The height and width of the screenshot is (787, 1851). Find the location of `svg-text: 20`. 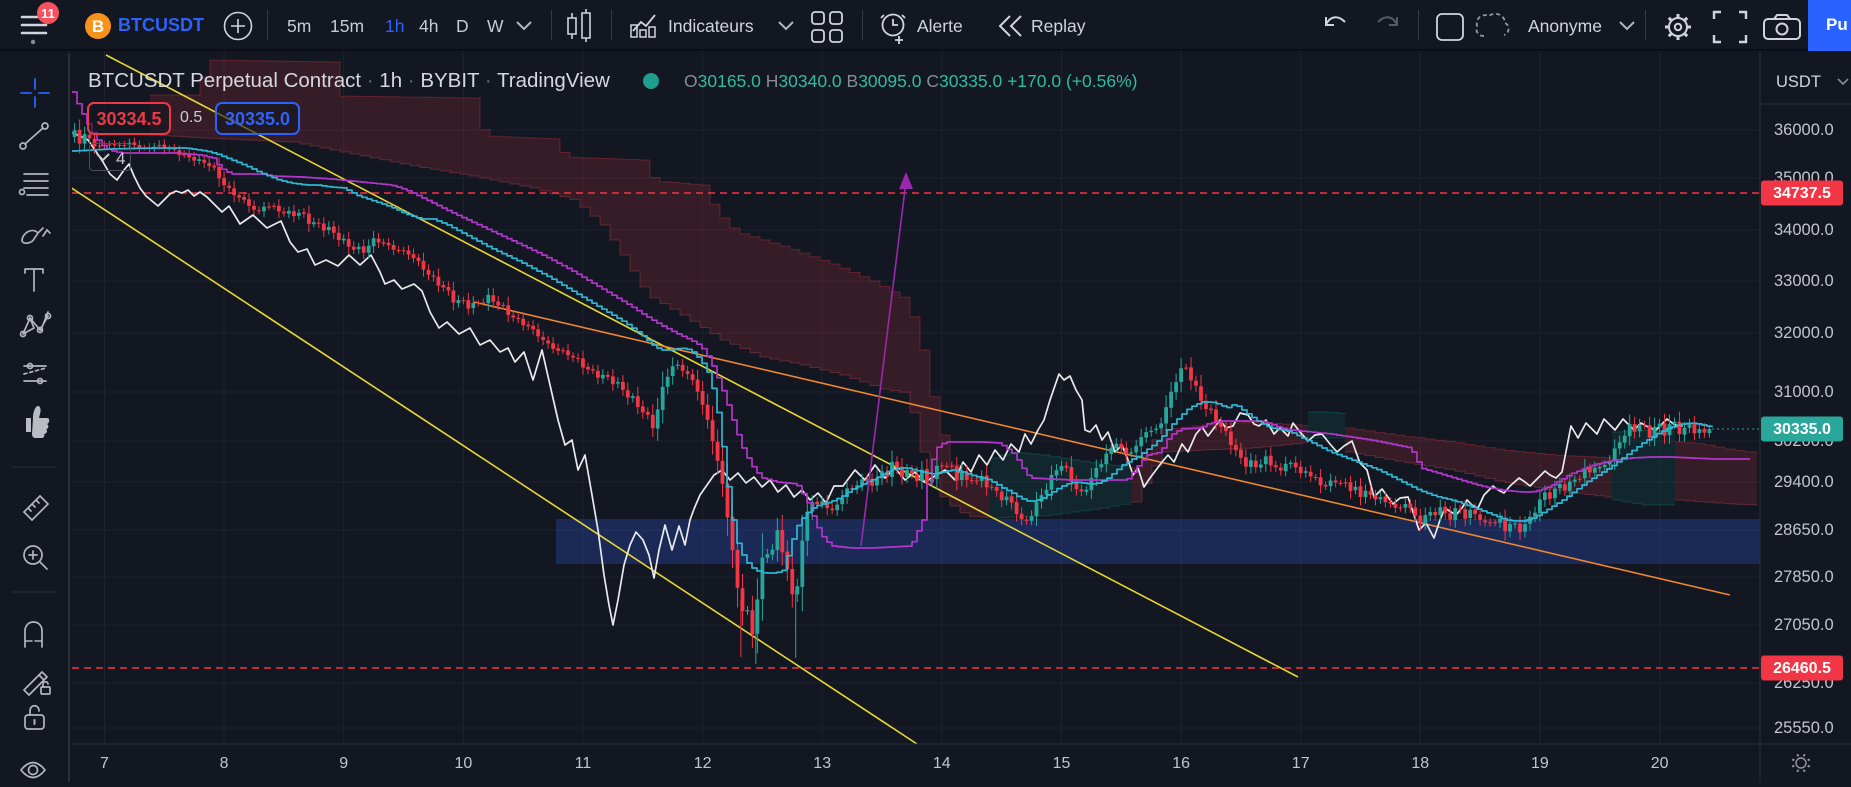

svg-text: 20 is located at coordinates (1660, 763).